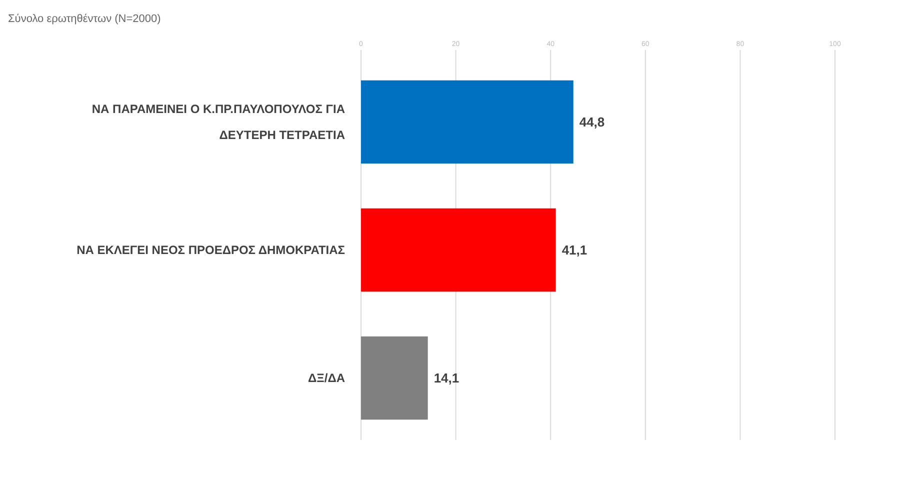  Describe the element at coordinates (210, 250) in the screenshot. I see `y-tick-label: ΝΑ ΕΚΛΕΓΕΙ ΝΕΟΣ ΠΡΟΕΔΡΟΣ ΔΗΜΟΚΡΑΤΙΑΣ` at that location.